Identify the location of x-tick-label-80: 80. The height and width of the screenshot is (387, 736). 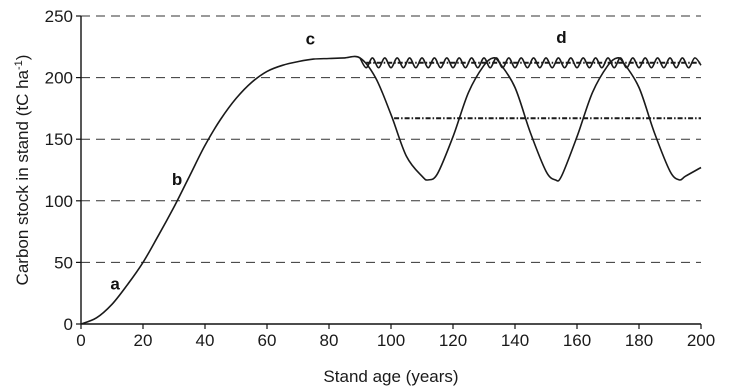
(329, 340).